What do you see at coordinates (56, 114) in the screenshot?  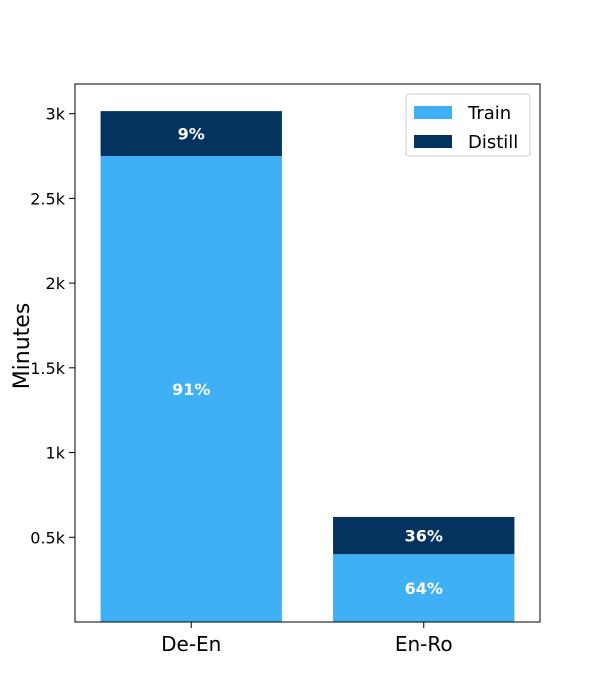 I see `y-tick-label: 3k` at bounding box center [56, 114].